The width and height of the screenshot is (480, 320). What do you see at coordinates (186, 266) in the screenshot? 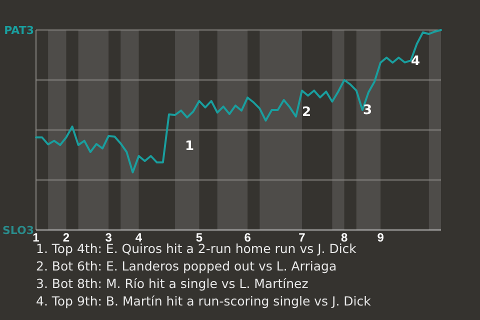
I see `text: 2. Bot 6th: E. Landeros popped out vs L. Arriaga` at bounding box center [186, 266].